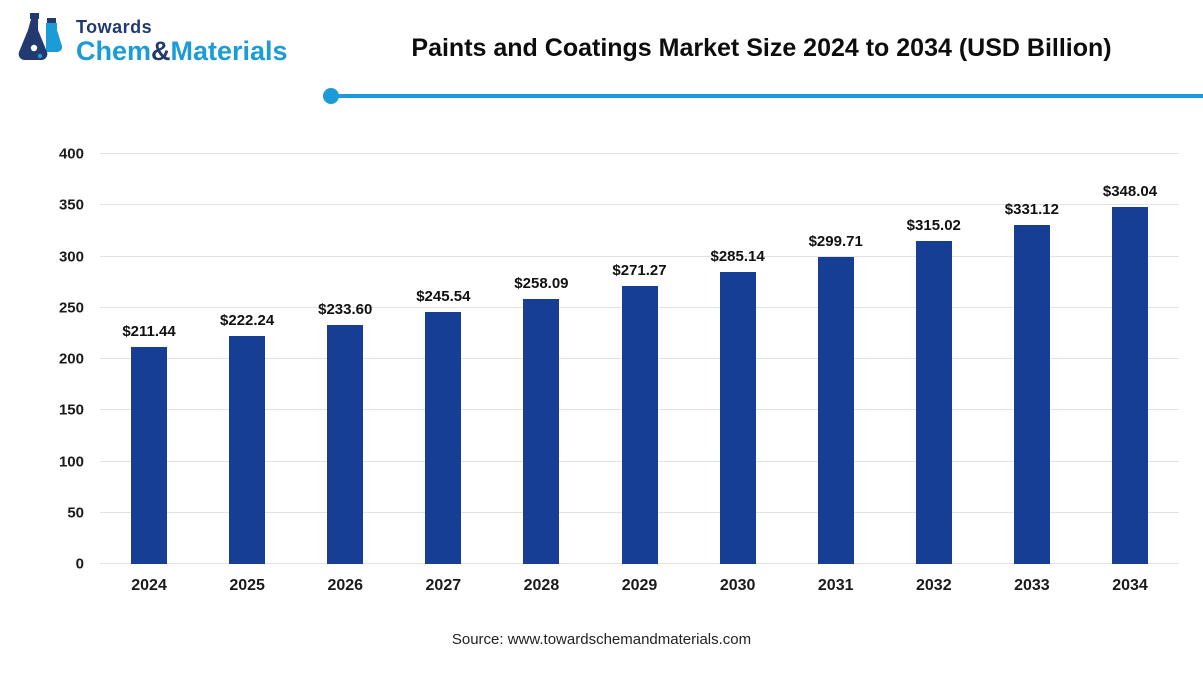 The height and width of the screenshot is (677, 1203). Describe the element at coordinates (247, 585) in the screenshot. I see `x-tick-label: 2025` at that location.